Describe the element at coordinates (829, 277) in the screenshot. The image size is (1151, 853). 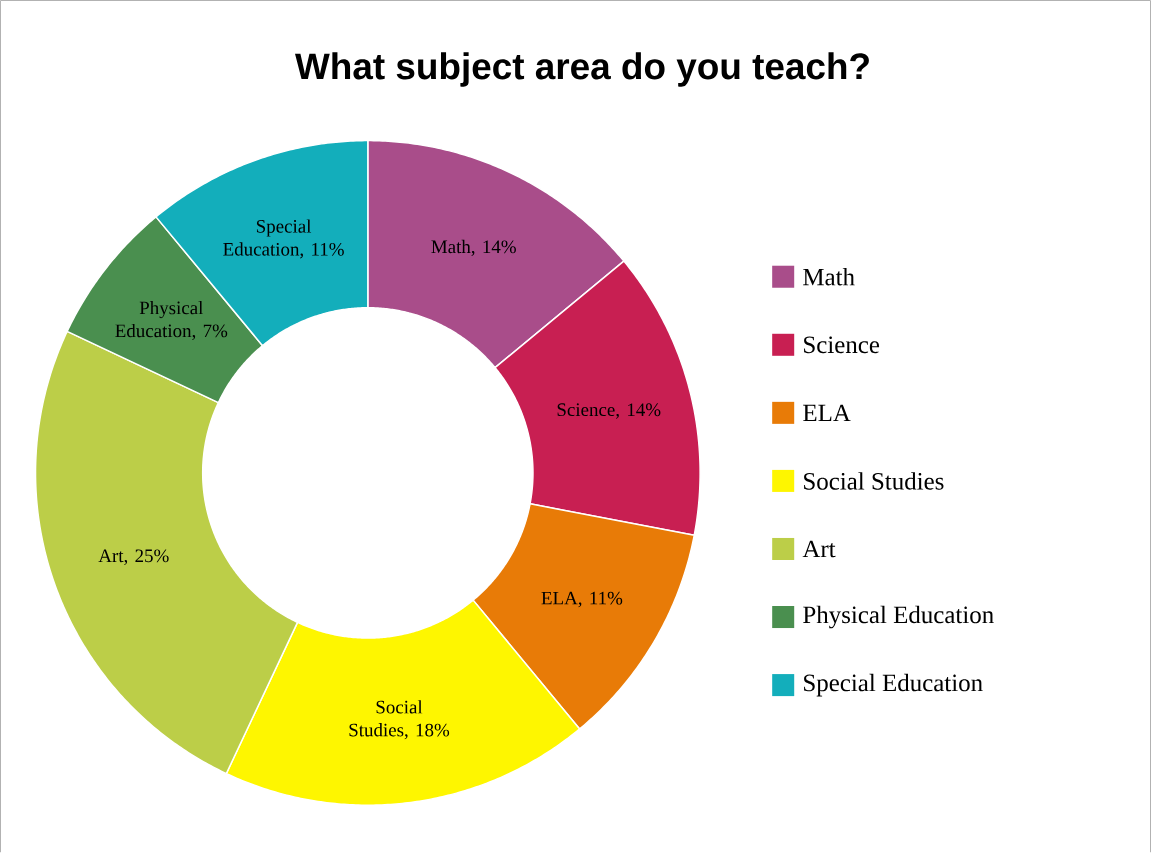
I see `legend-label: Math` at that location.